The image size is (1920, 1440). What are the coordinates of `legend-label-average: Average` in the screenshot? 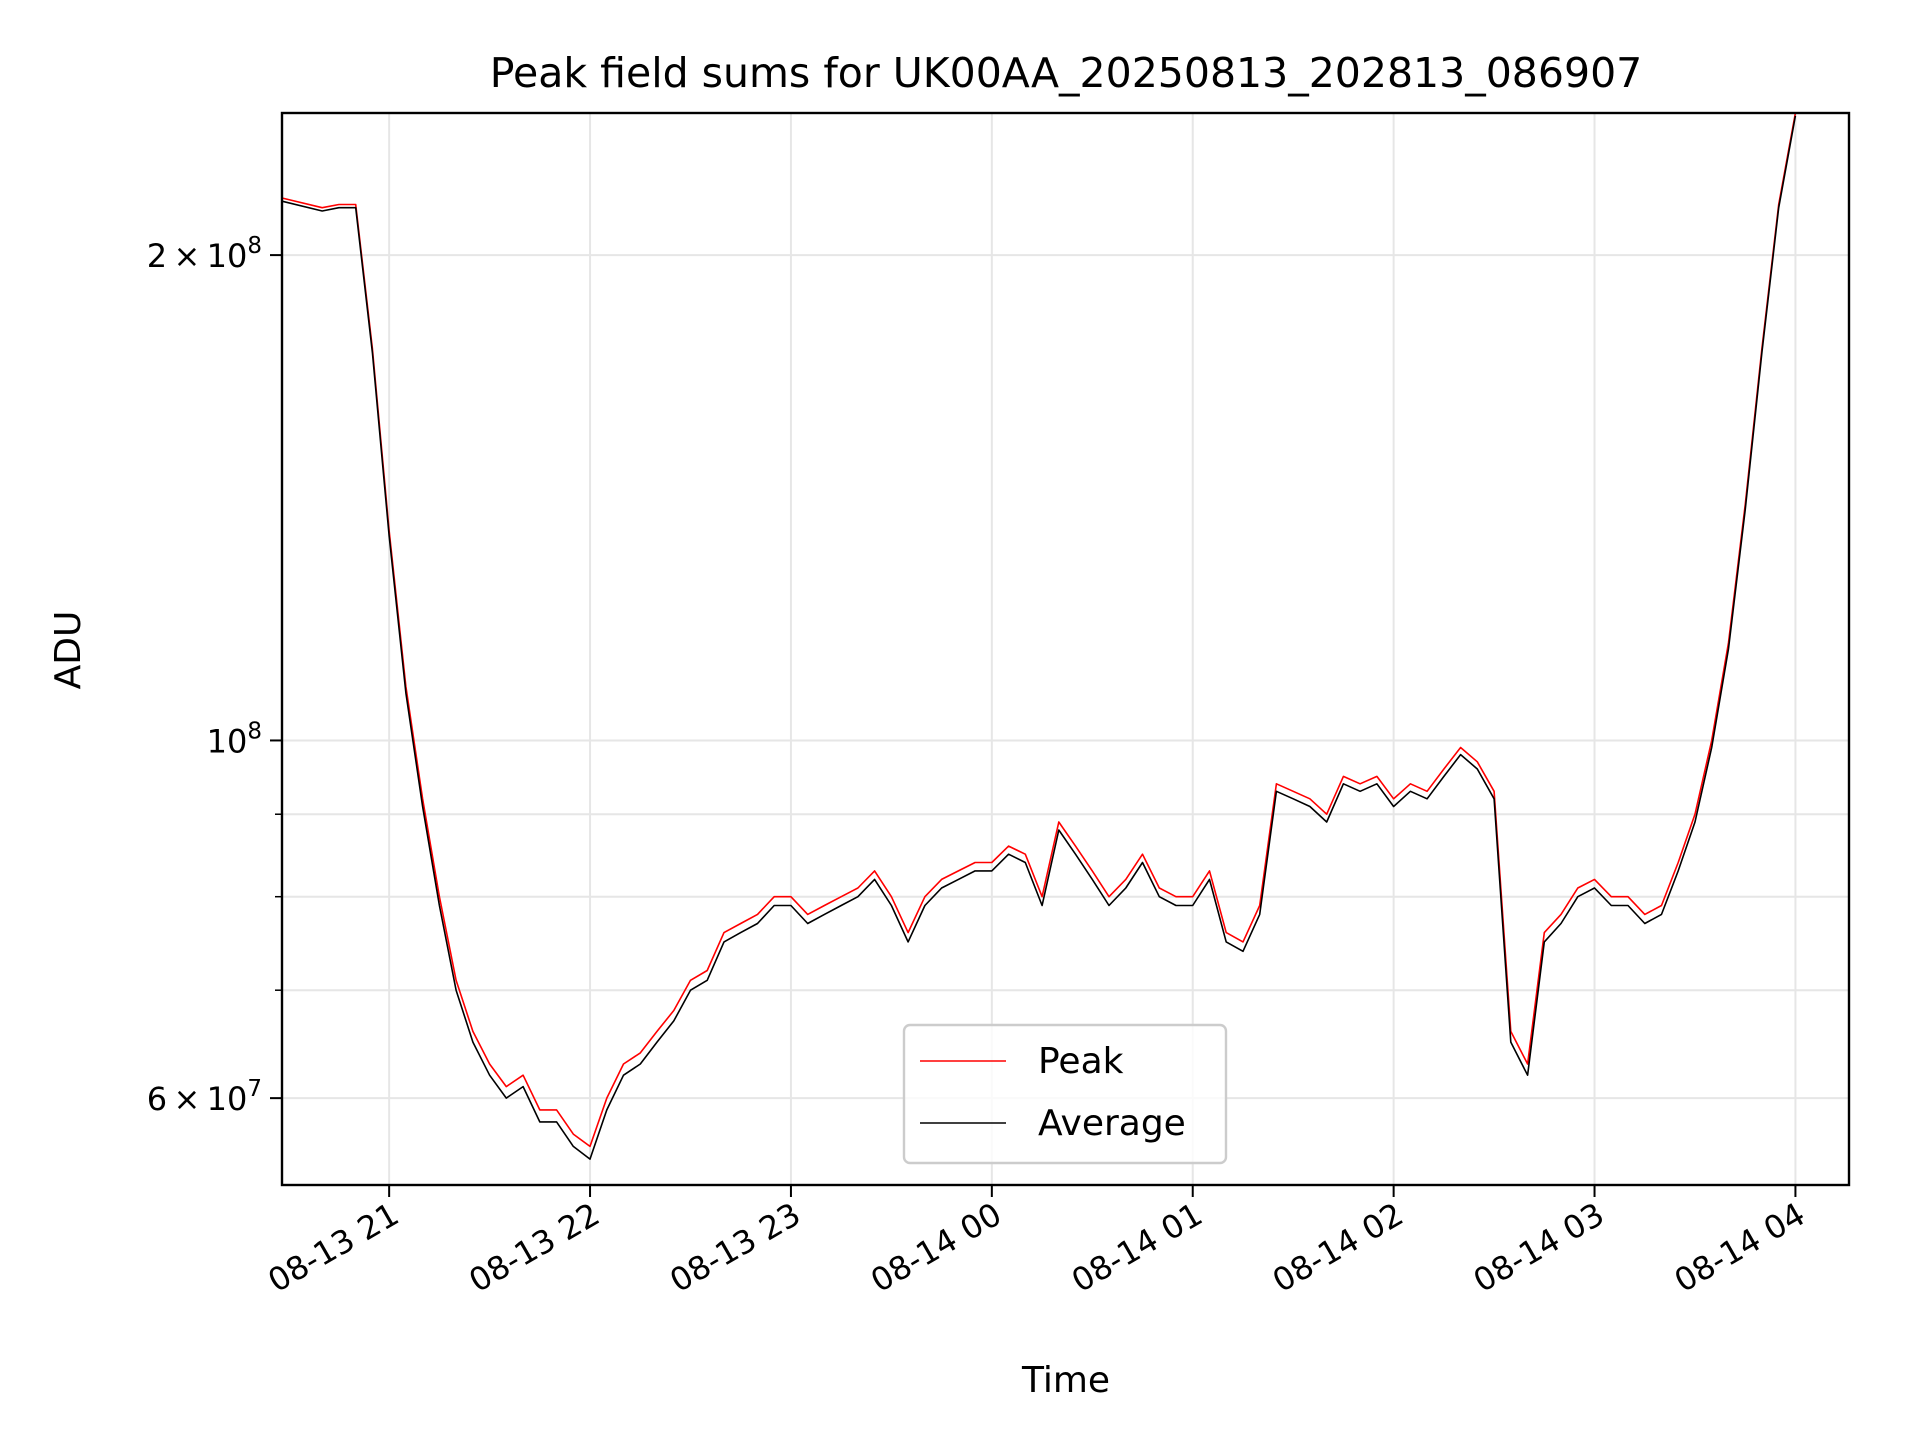 It's located at (1112, 1123).